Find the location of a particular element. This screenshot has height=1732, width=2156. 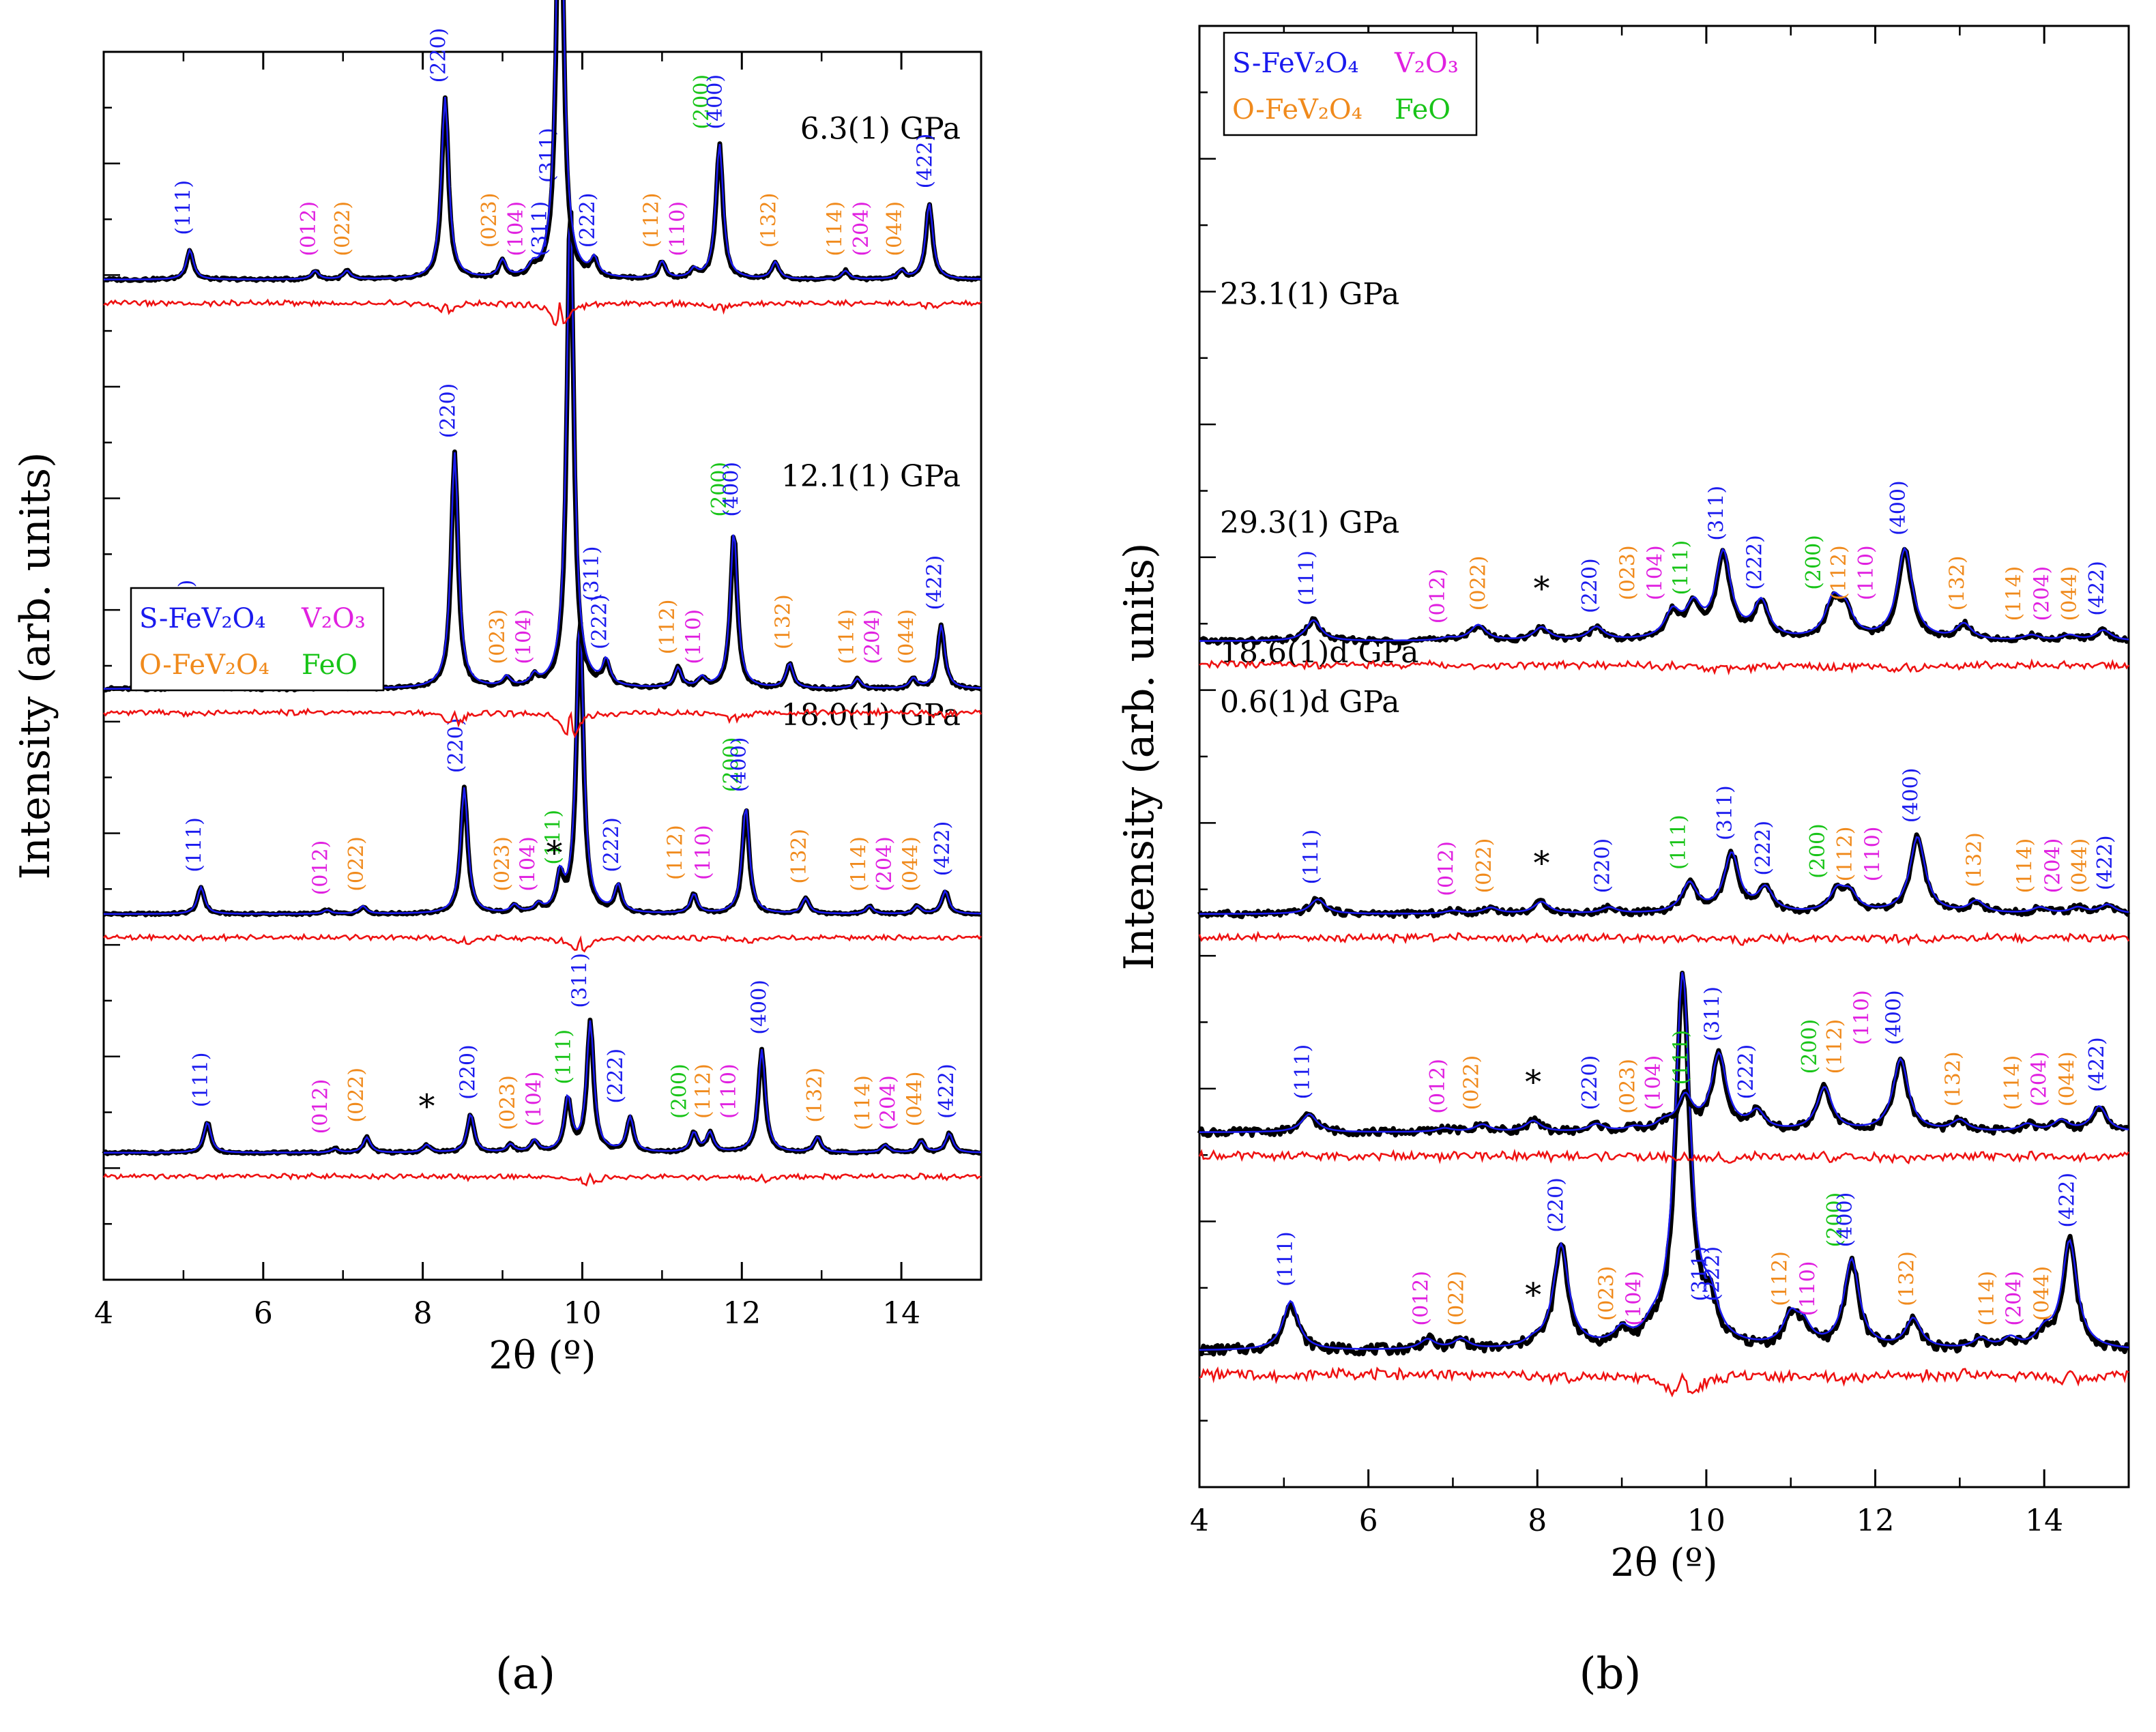

x-tick-label: 14 is located at coordinates (2044, 1520).